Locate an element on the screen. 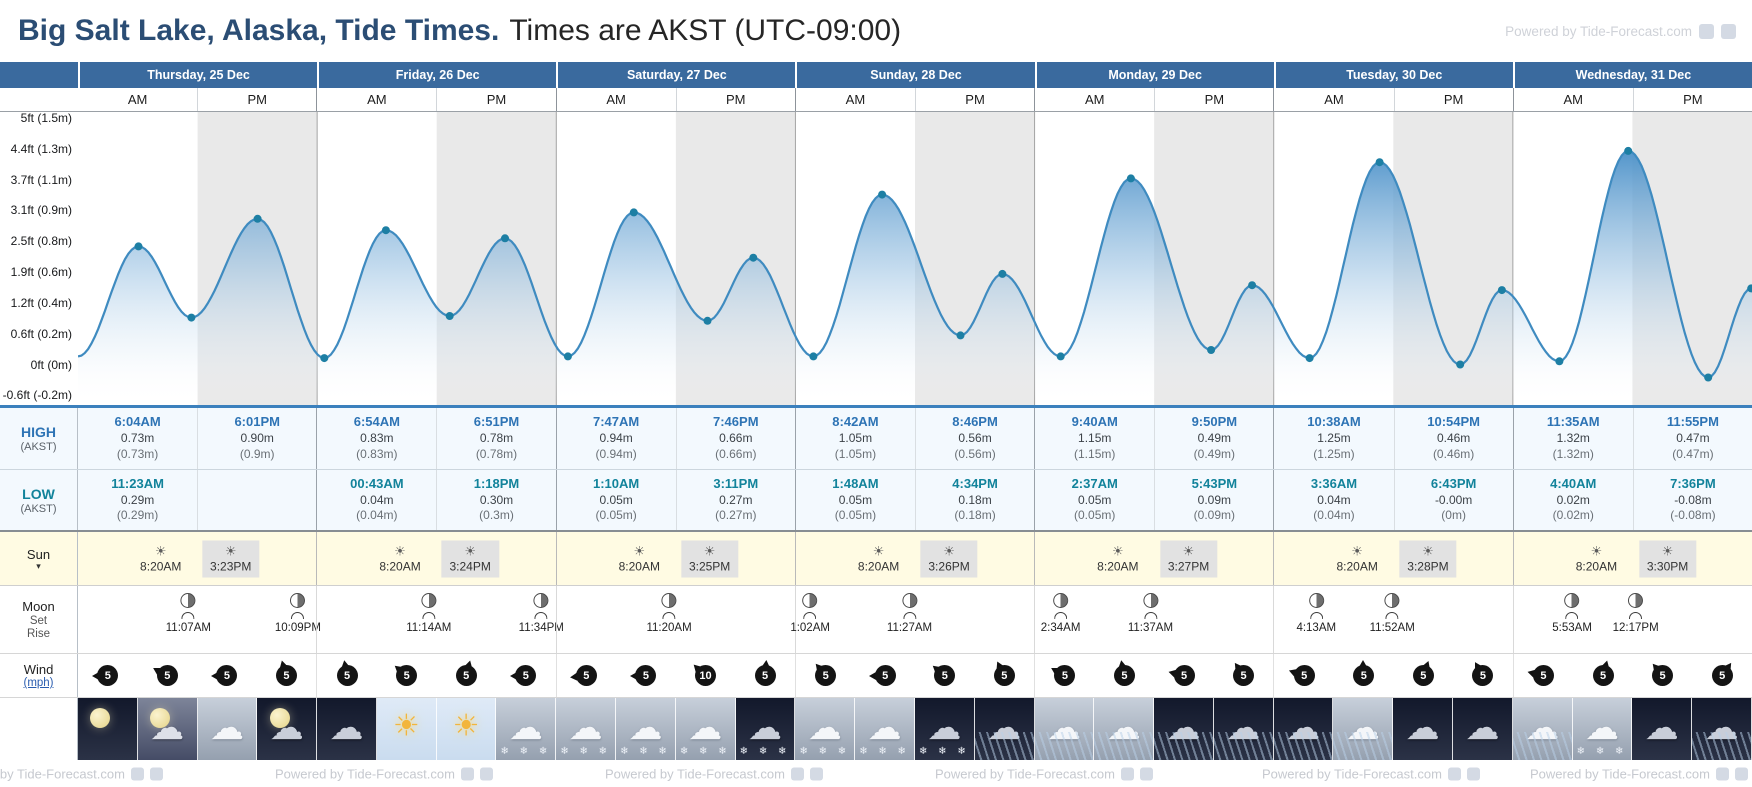 Image resolution: width=1752 pixels, height=787 pixels. sunrise-marker: ☀ 8:20AM is located at coordinates (399, 558).